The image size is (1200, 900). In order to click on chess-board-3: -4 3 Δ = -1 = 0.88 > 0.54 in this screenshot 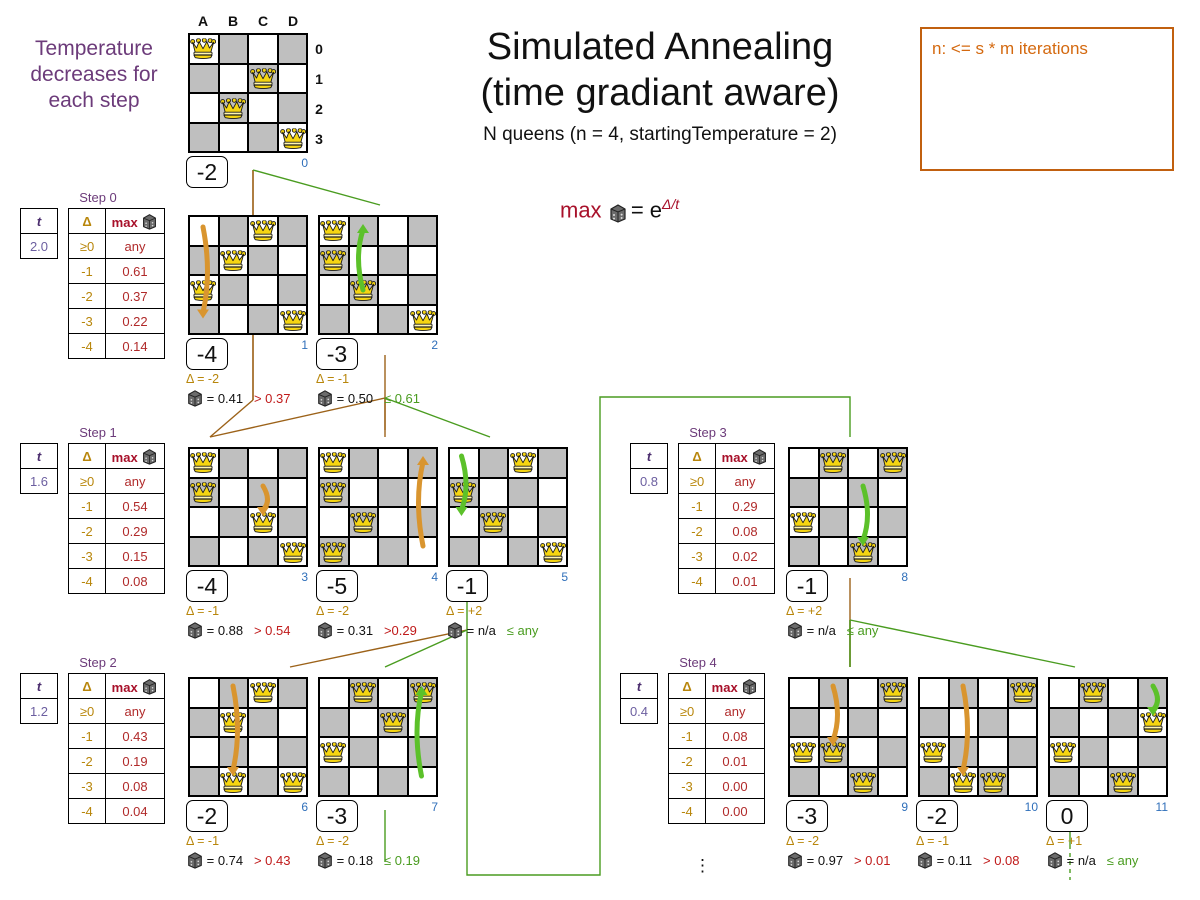, I will do `click(247, 543)`.